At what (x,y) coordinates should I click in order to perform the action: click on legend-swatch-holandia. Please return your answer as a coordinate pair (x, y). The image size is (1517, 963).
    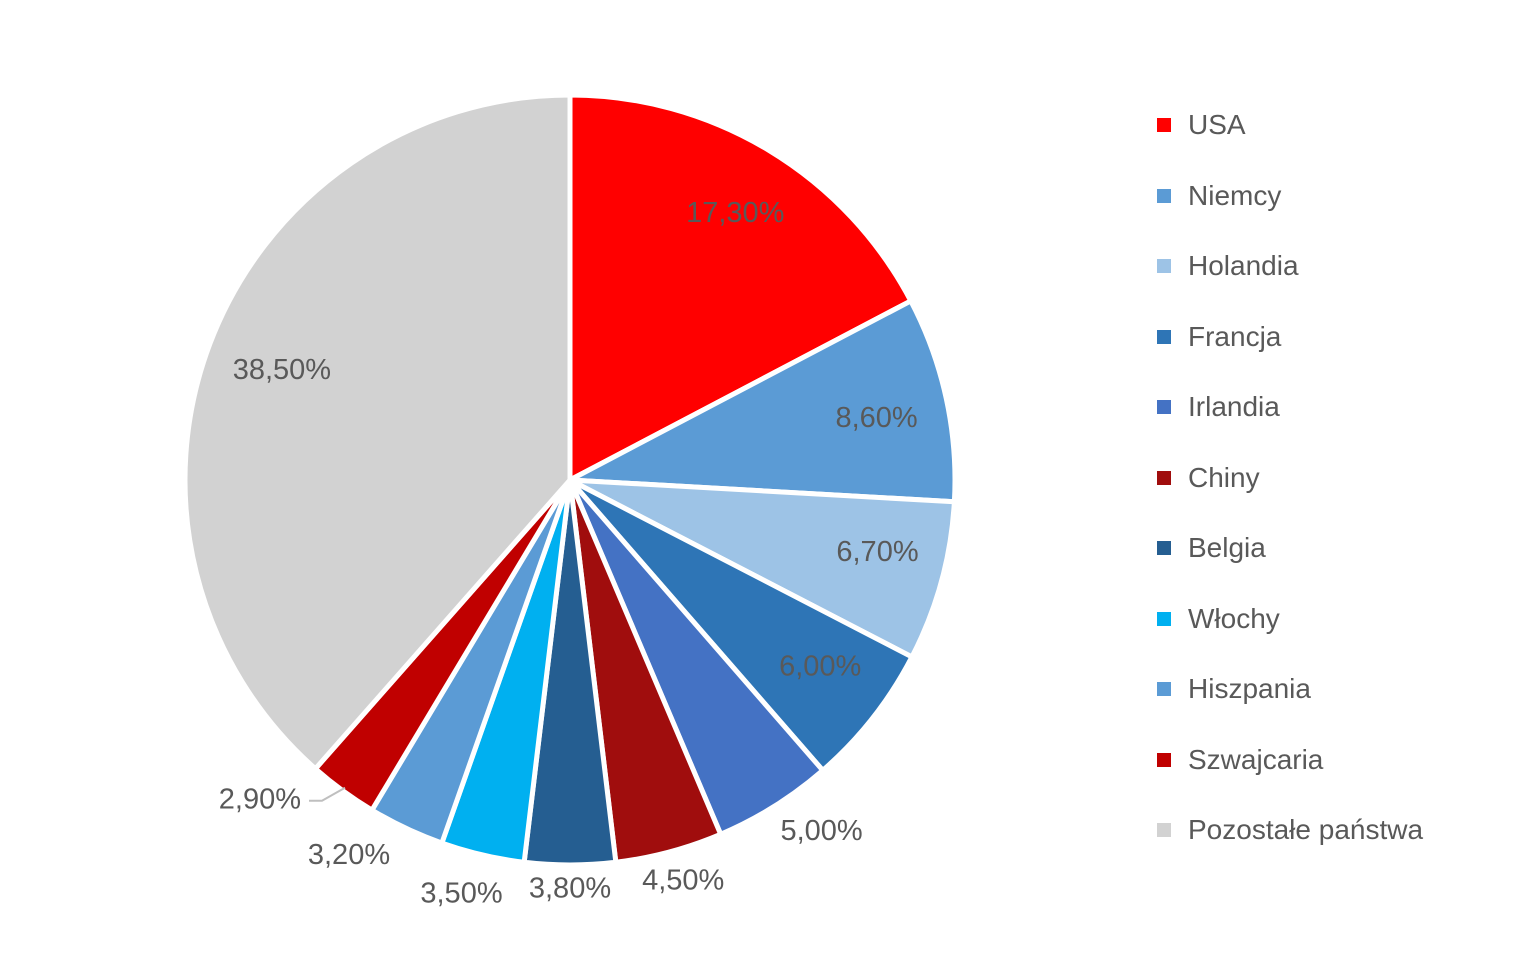
    Looking at the image, I should click on (1164, 266).